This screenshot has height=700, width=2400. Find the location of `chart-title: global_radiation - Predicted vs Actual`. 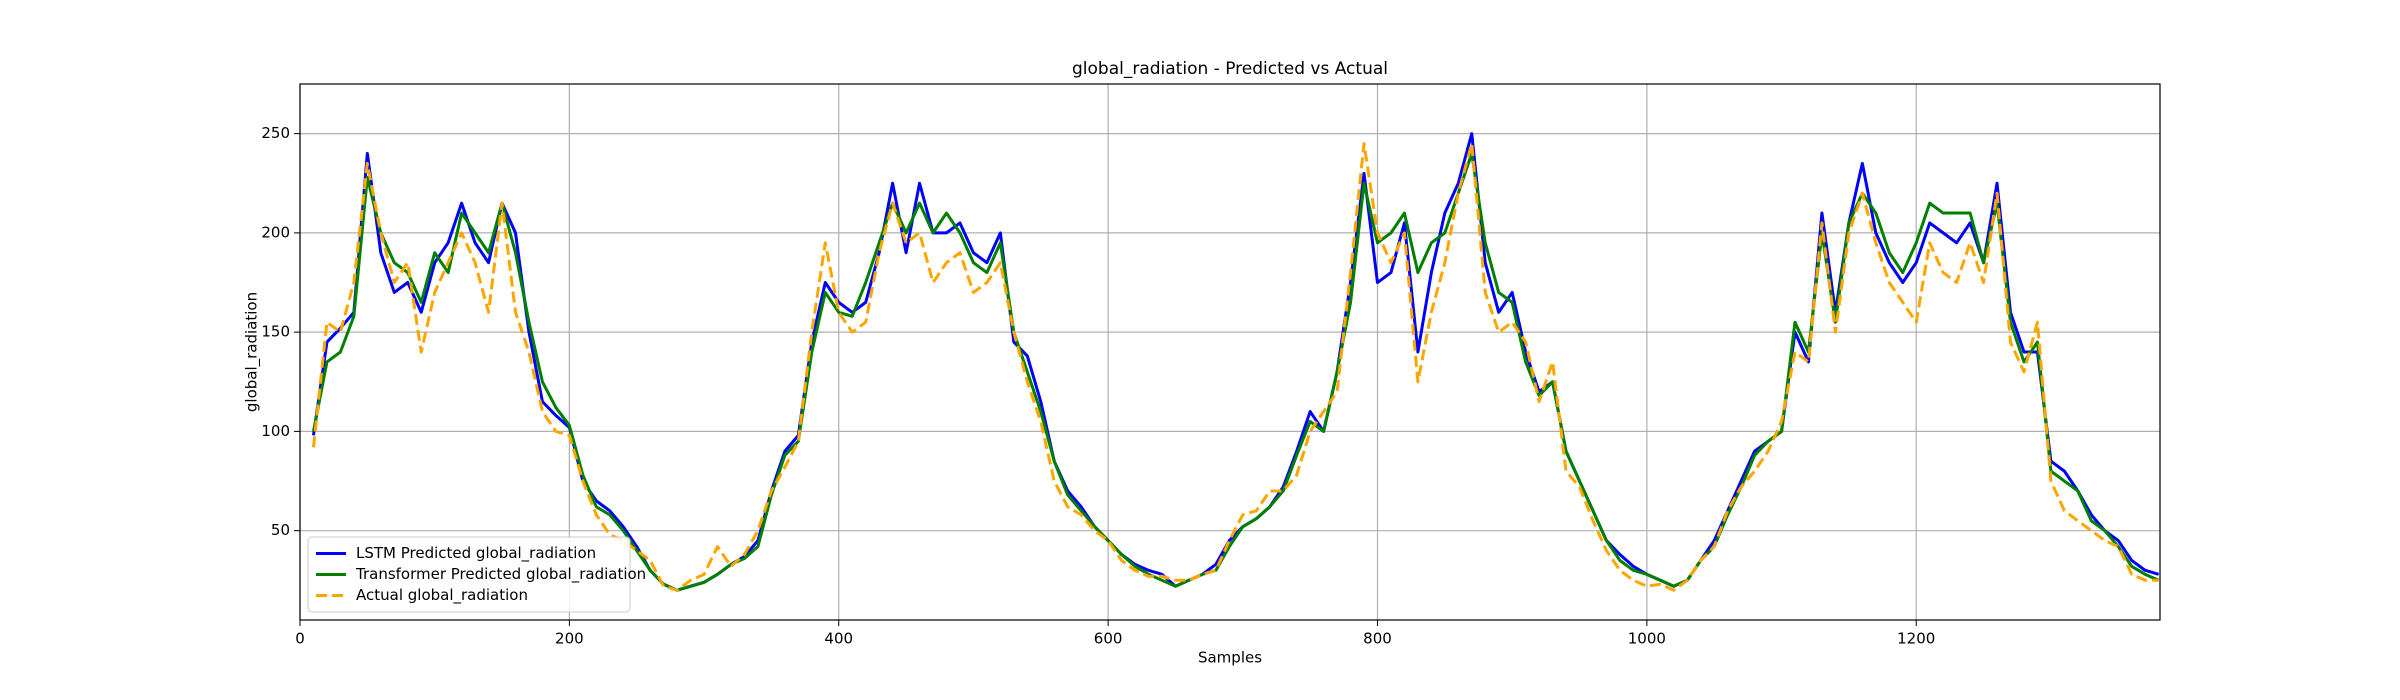

chart-title: global_radiation - Predicted vs Actual is located at coordinates (1230, 69).